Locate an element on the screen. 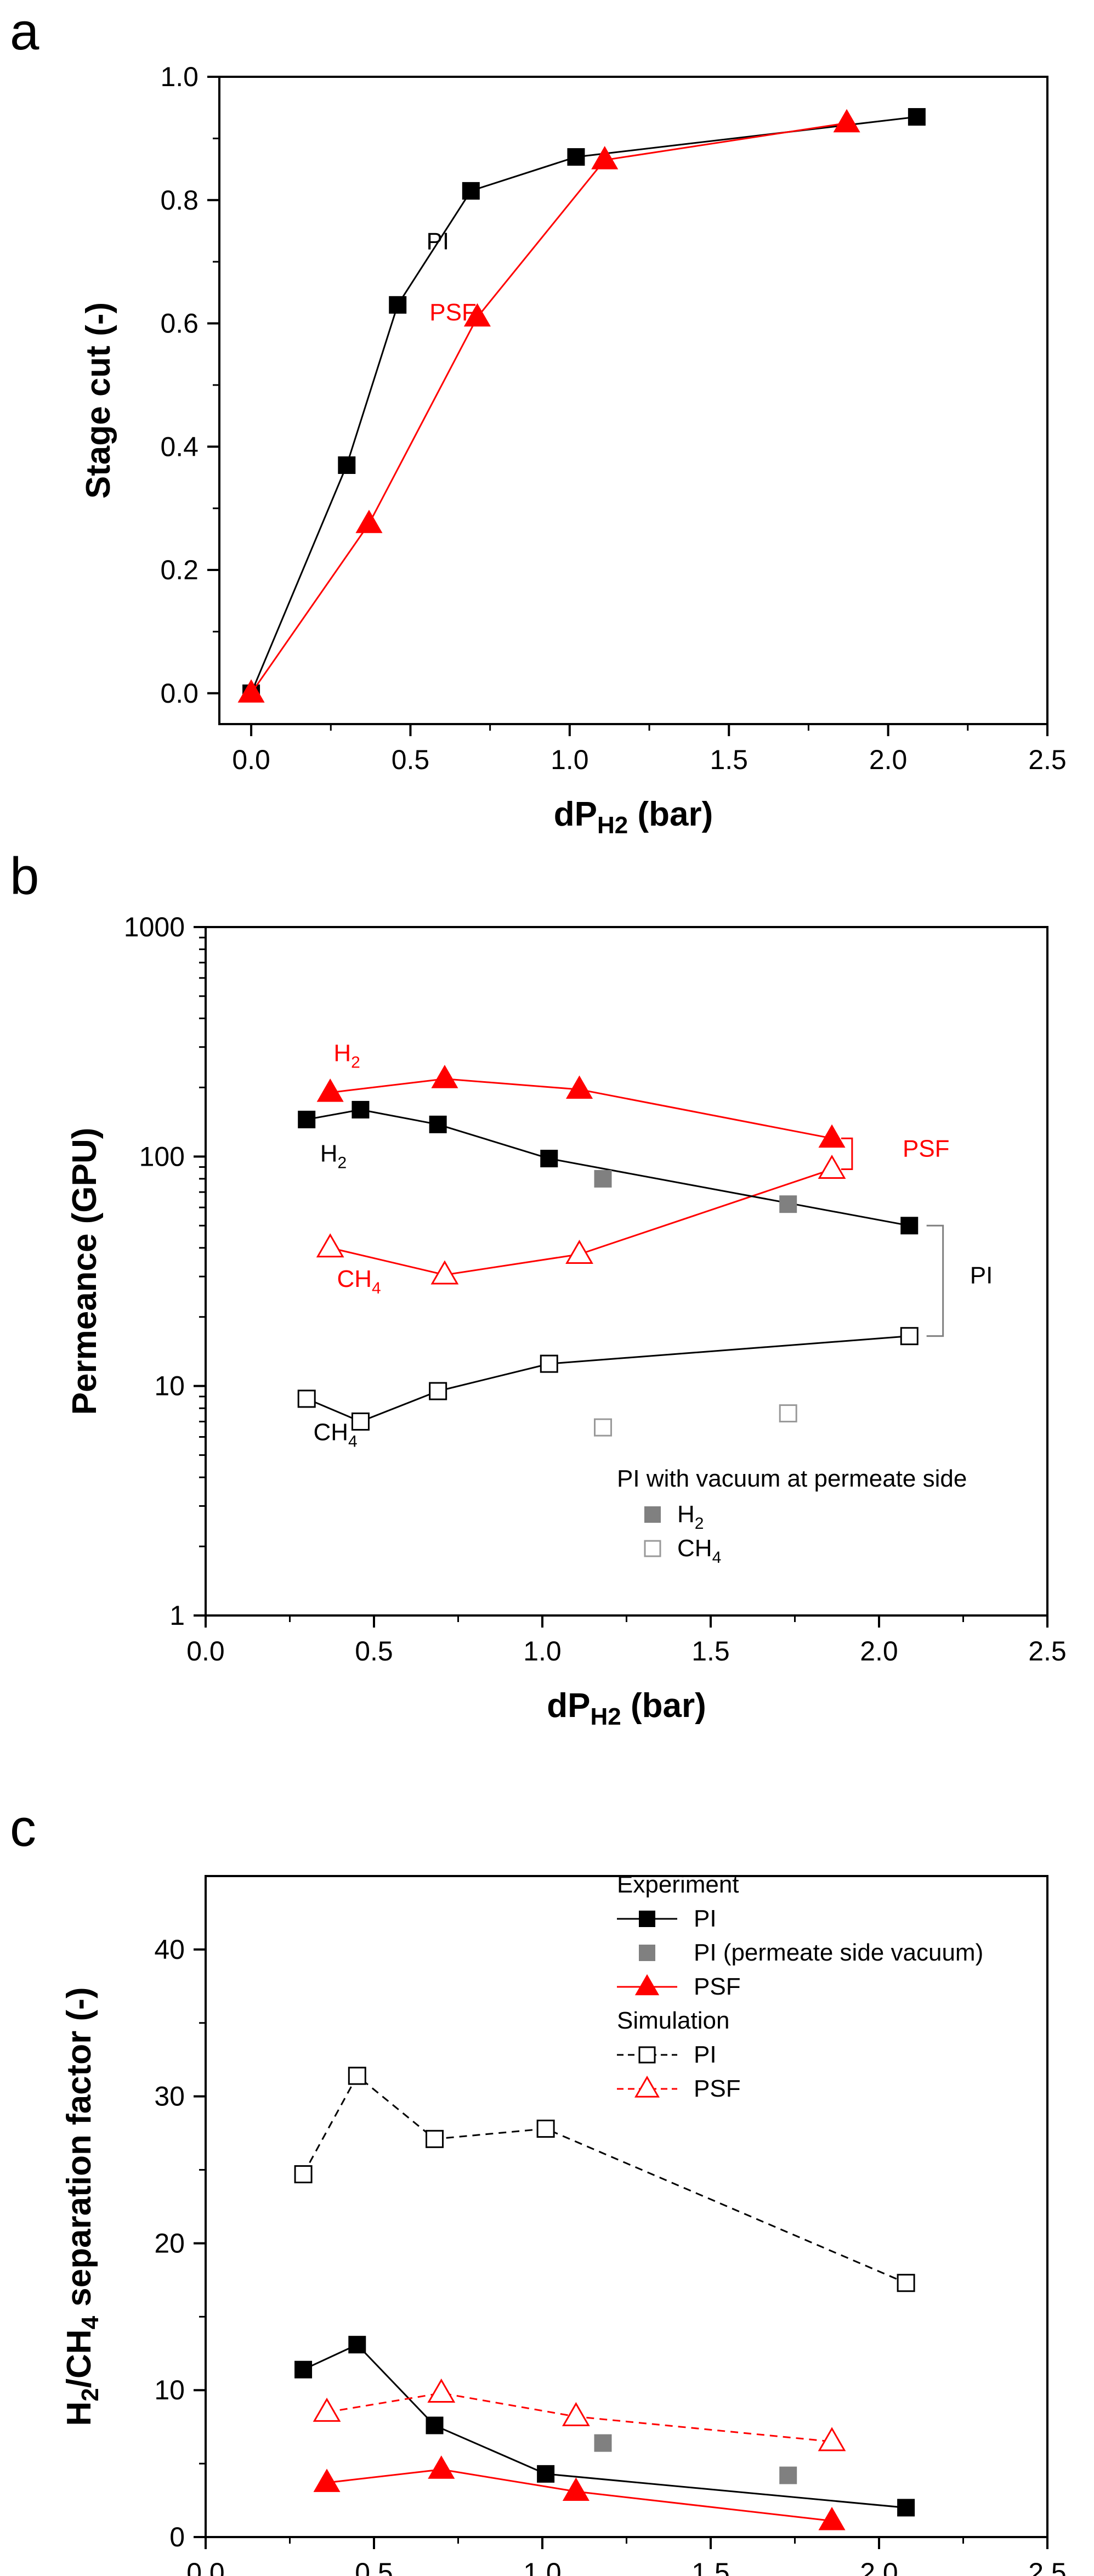  y-axis: 1 10 100 1000 is located at coordinates (165, 1271).